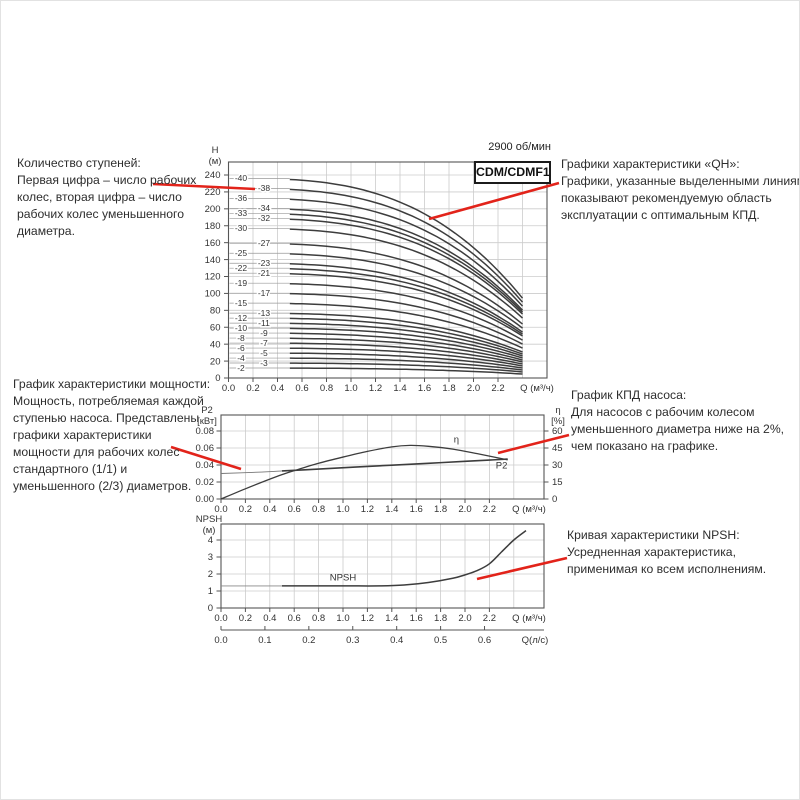  Describe the element at coordinates (210, 540) in the screenshot. I see `svg-text: 4` at that location.